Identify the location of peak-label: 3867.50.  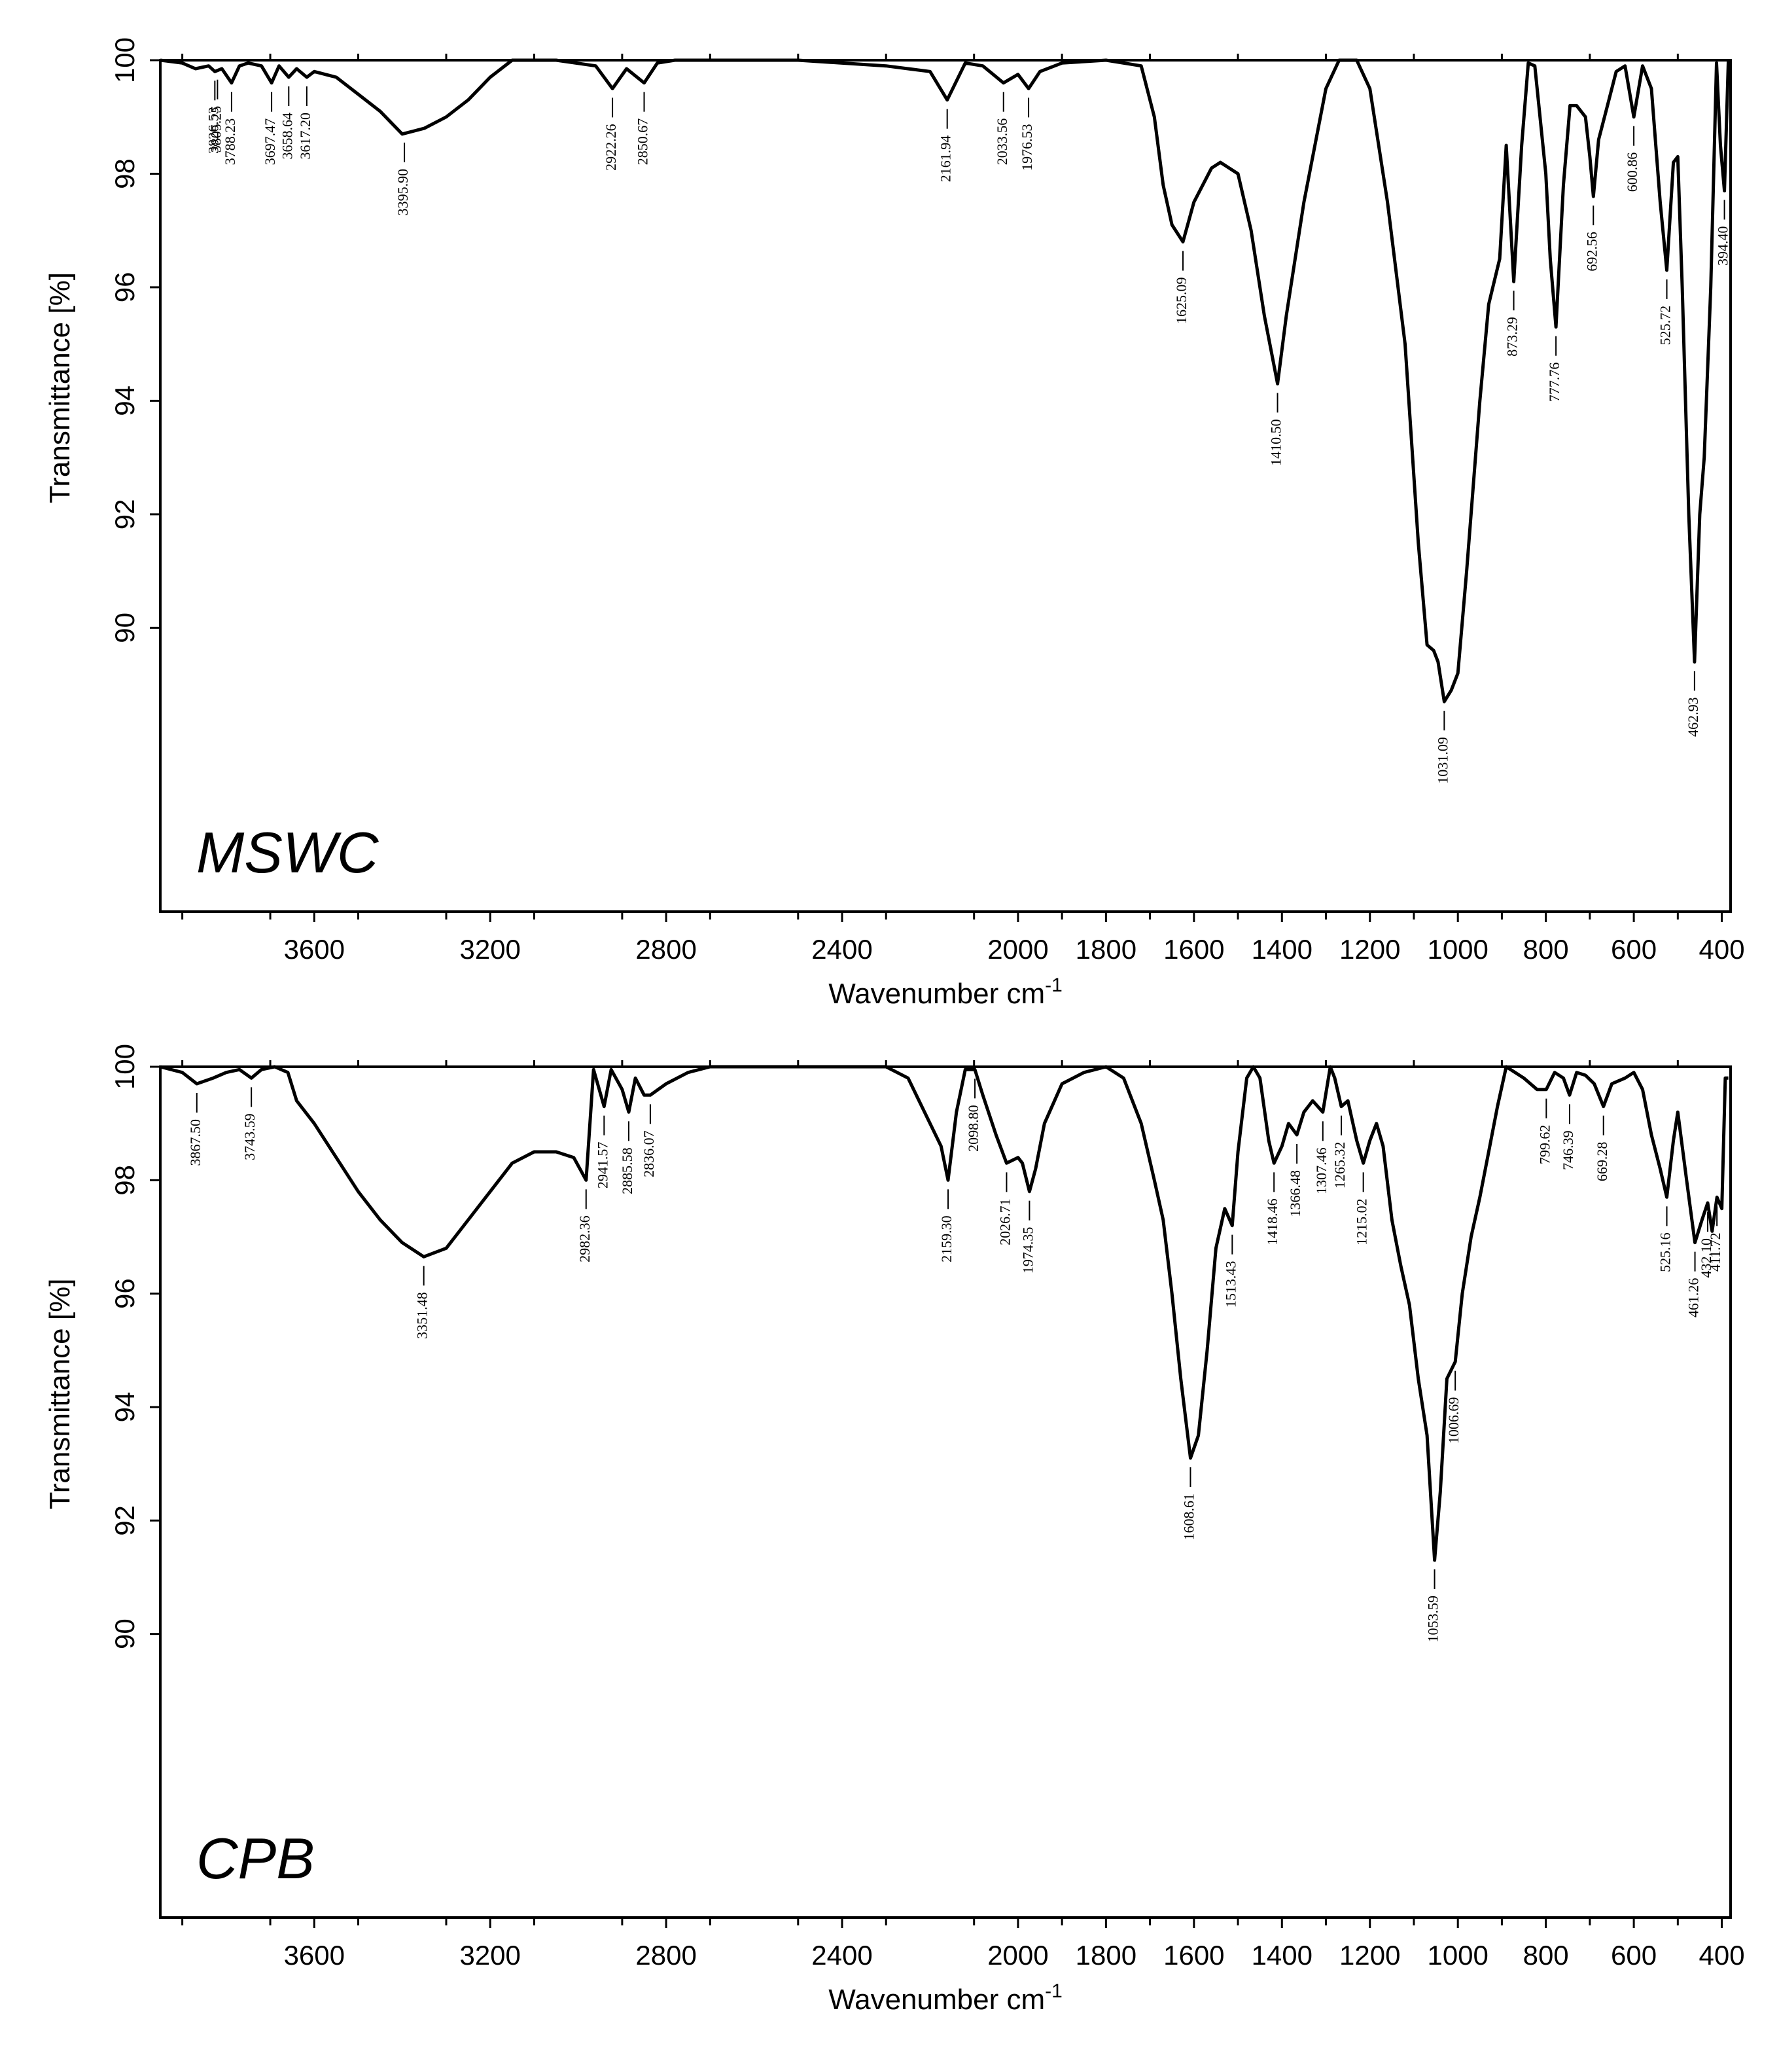
(195, 1142).